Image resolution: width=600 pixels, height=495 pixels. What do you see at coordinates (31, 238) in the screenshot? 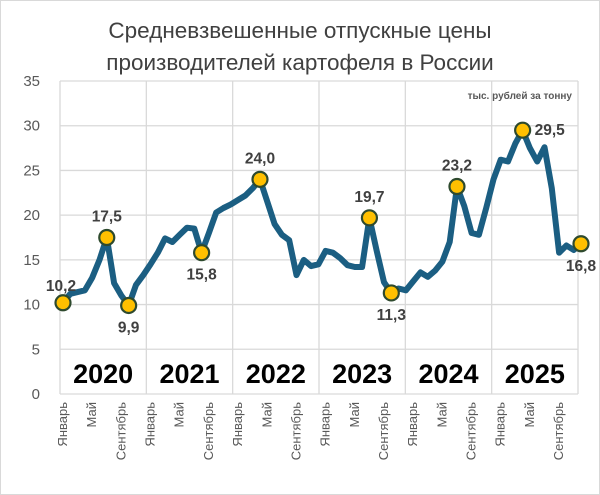
I see `y-axis-ticks: 0 5 10 15 20 25 30 35` at bounding box center [31, 238].